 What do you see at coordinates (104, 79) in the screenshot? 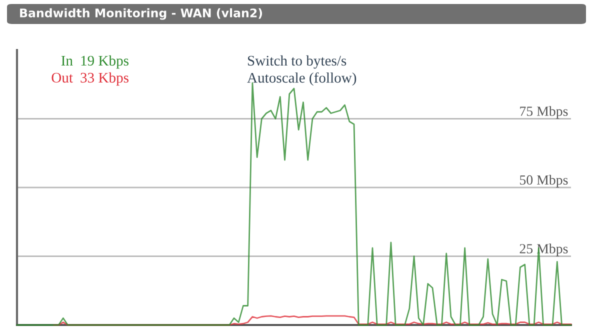
I see `annotation: 33 Kbps` at bounding box center [104, 79].